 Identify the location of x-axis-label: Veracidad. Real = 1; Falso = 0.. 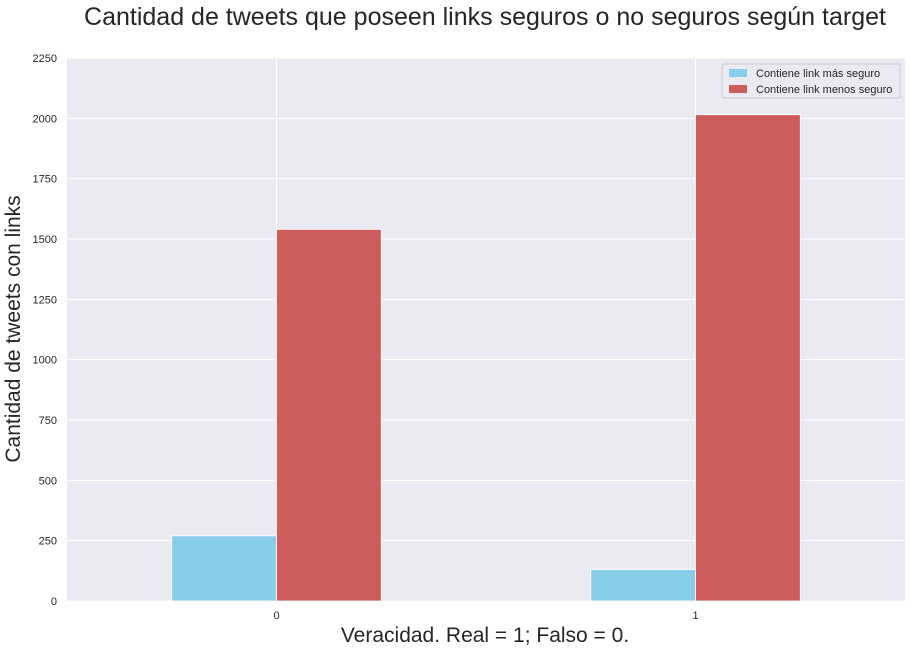
(485, 635).